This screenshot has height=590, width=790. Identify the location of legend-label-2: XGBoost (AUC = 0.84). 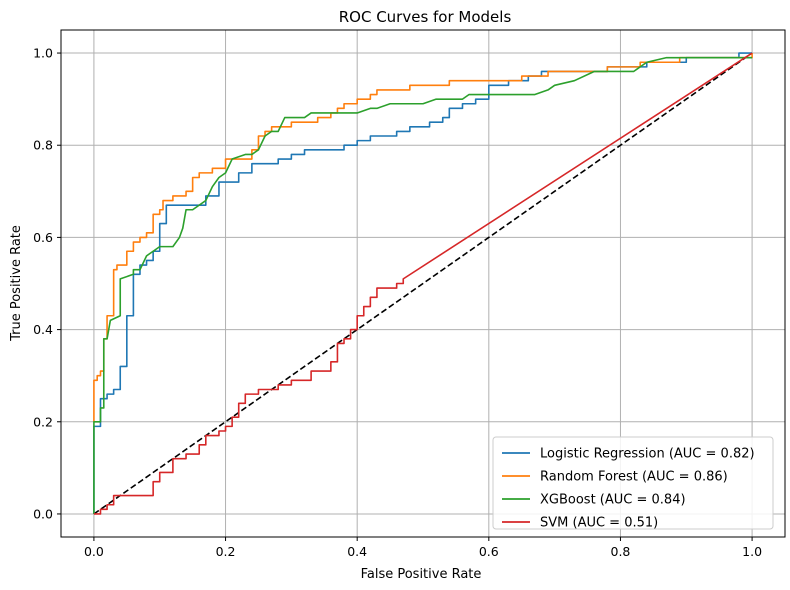
(613, 500).